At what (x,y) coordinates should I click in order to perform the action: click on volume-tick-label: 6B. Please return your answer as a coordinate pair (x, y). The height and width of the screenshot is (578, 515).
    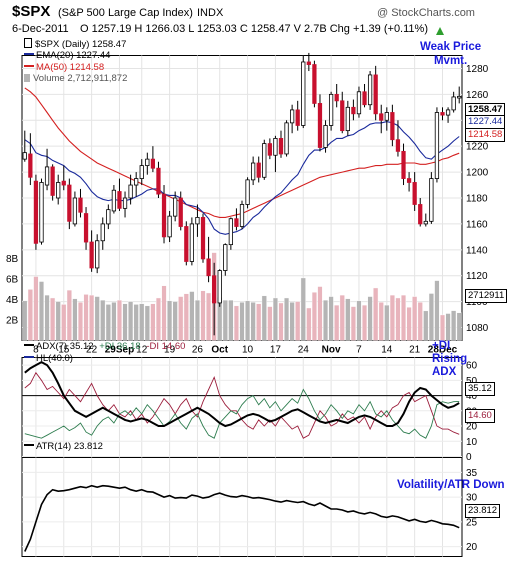
    Looking at the image, I should click on (12, 280).